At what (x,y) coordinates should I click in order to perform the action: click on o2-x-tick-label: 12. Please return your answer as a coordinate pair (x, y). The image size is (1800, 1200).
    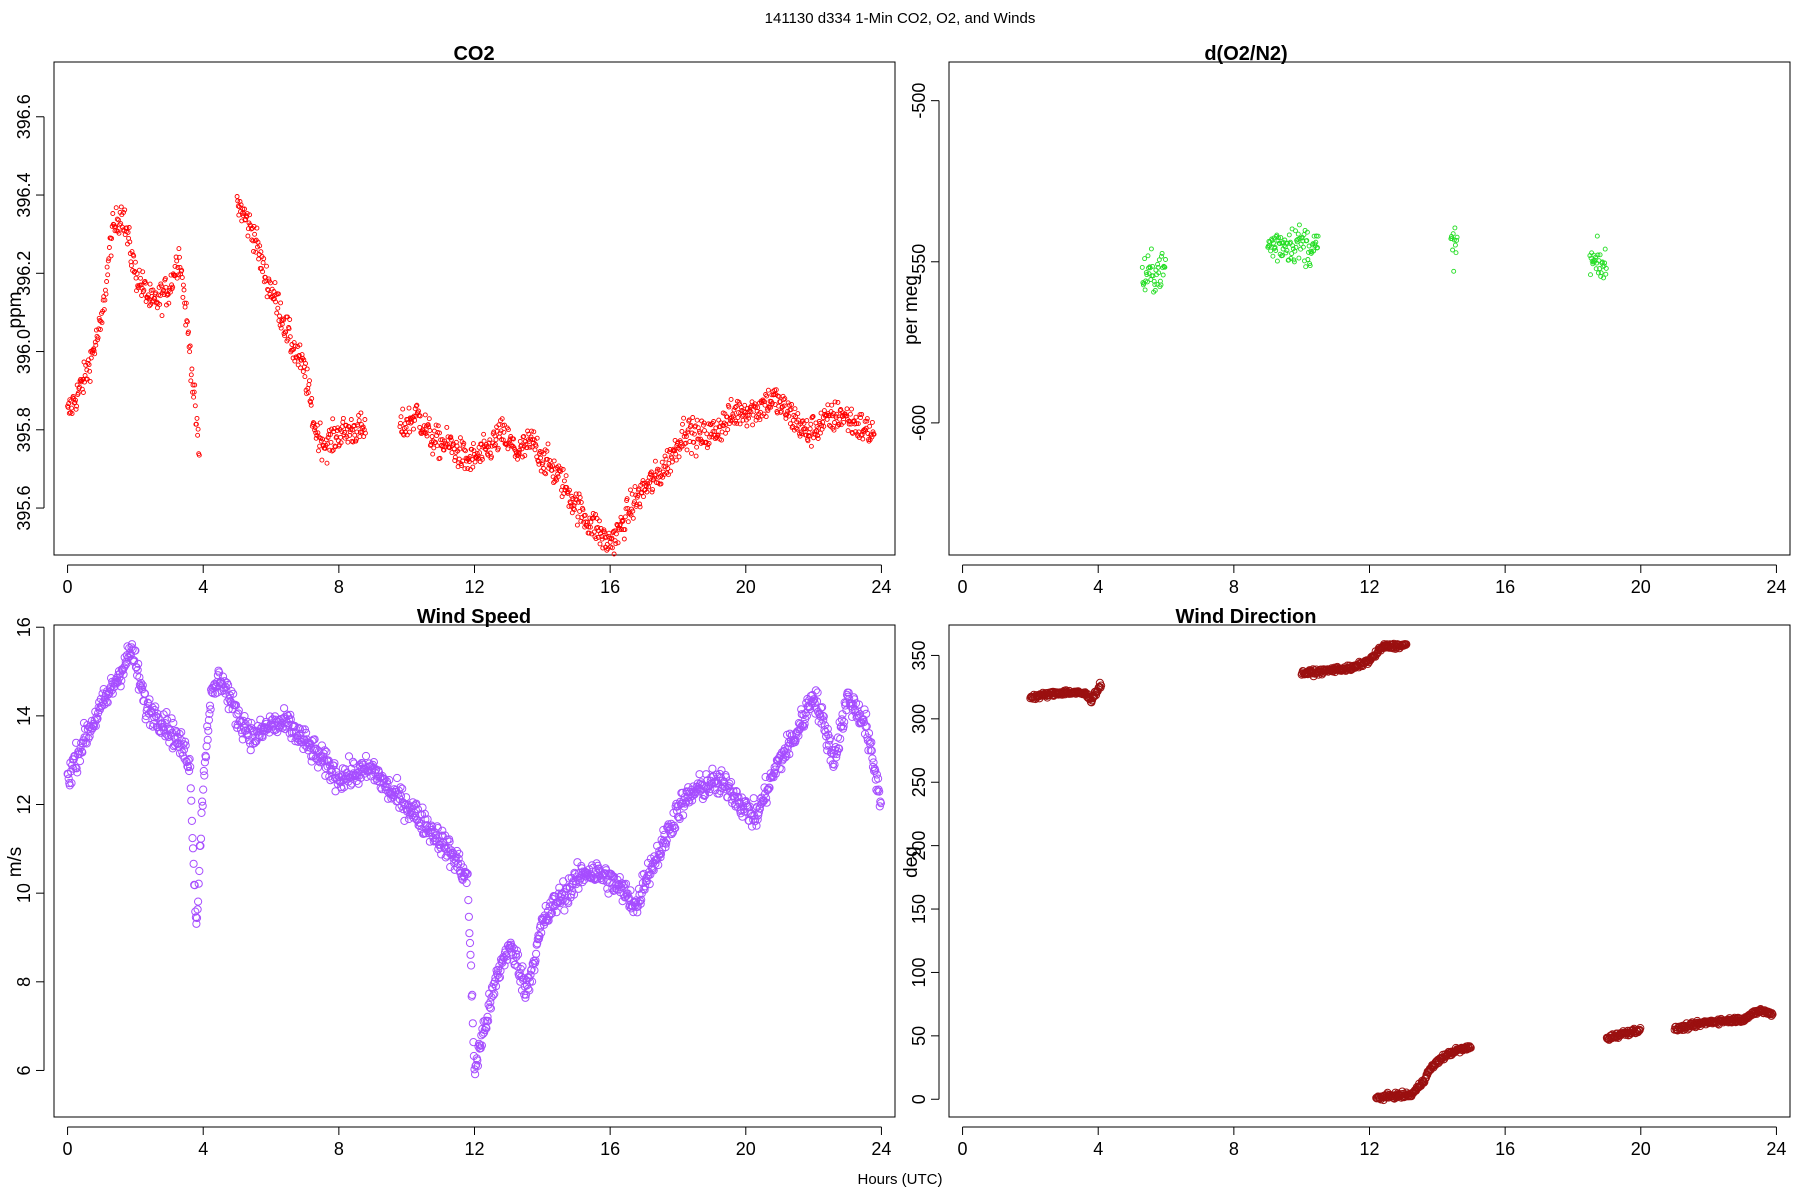
    Looking at the image, I should click on (1369, 587).